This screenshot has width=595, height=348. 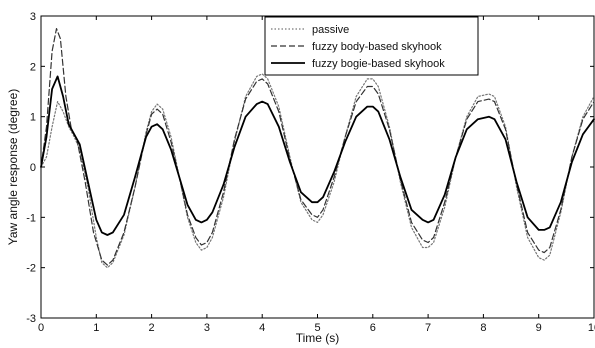 What do you see at coordinates (483, 328) in the screenshot?
I see `x-tick-label: 8` at bounding box center [483, 328].